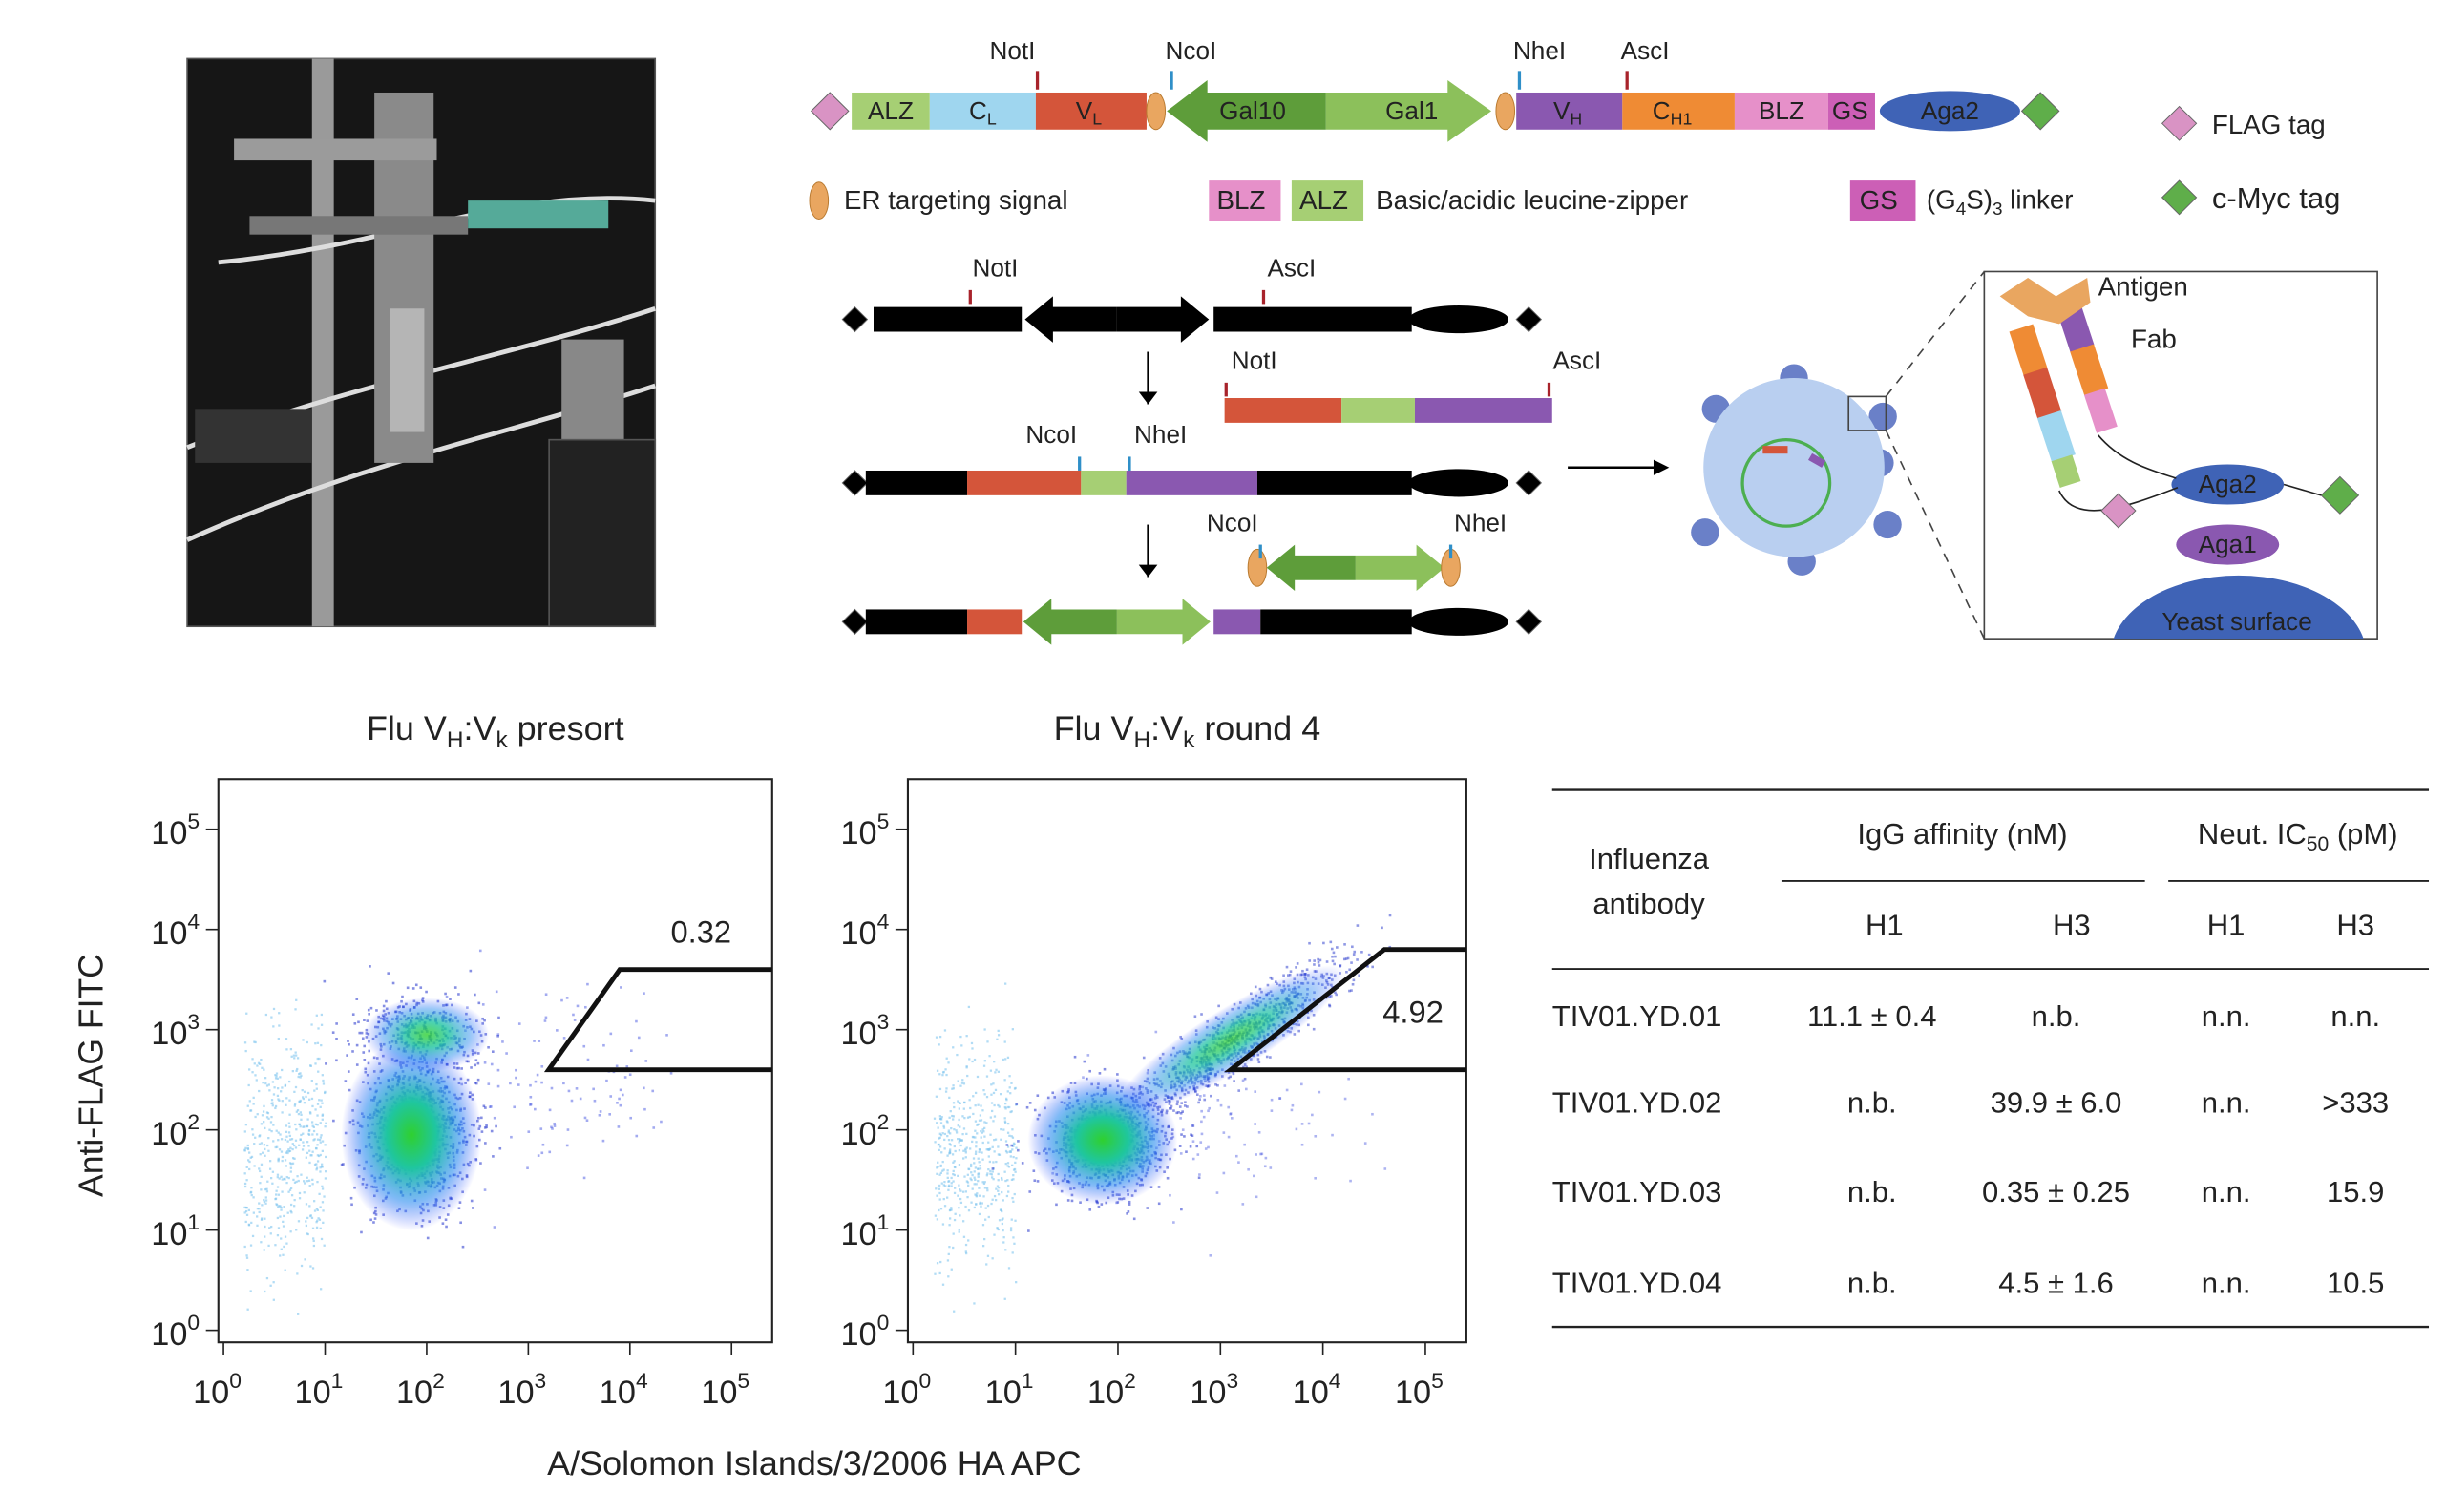 This screenshot has width=2446, height=1512. Describe the element at coordinates (411, 1135) in the screenshot. I see `density` at that location.